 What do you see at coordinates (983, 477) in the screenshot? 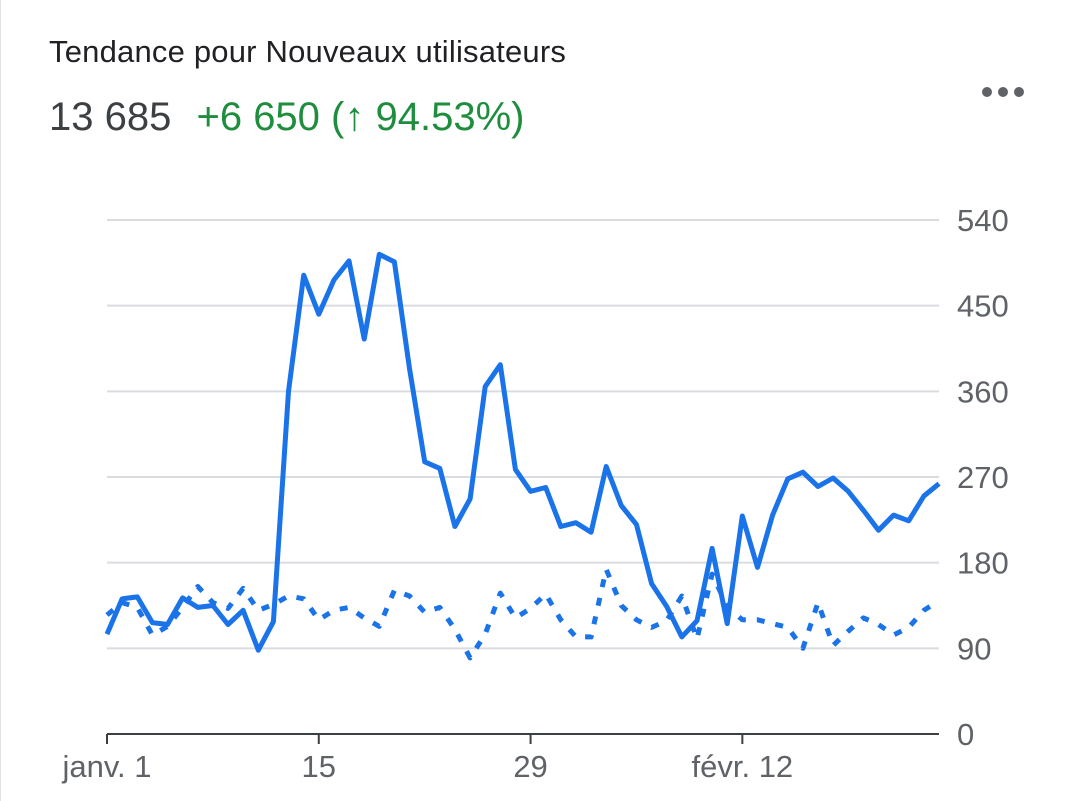
I see `y-tick-label: 270` at bounding box center [983, 477].